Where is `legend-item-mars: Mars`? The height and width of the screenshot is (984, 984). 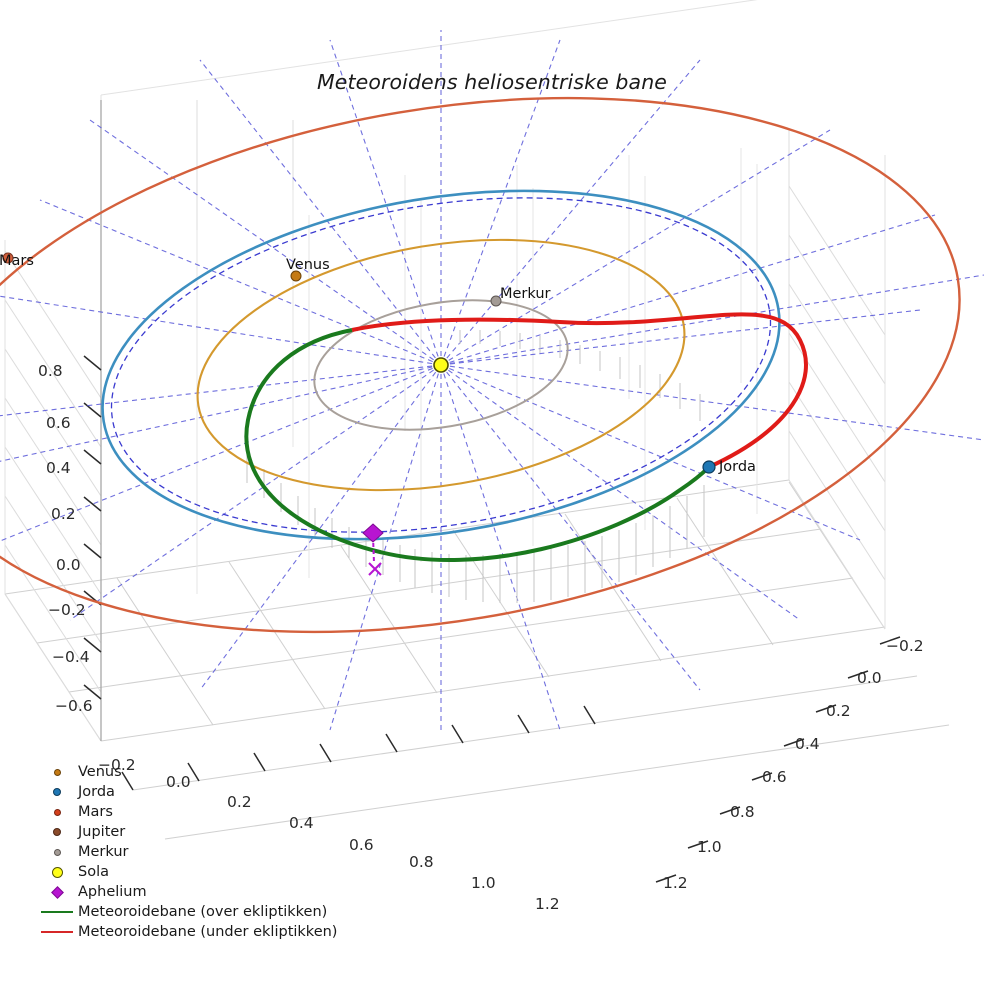 legend-item-mars: Mars is located at coordinates (186, 812).